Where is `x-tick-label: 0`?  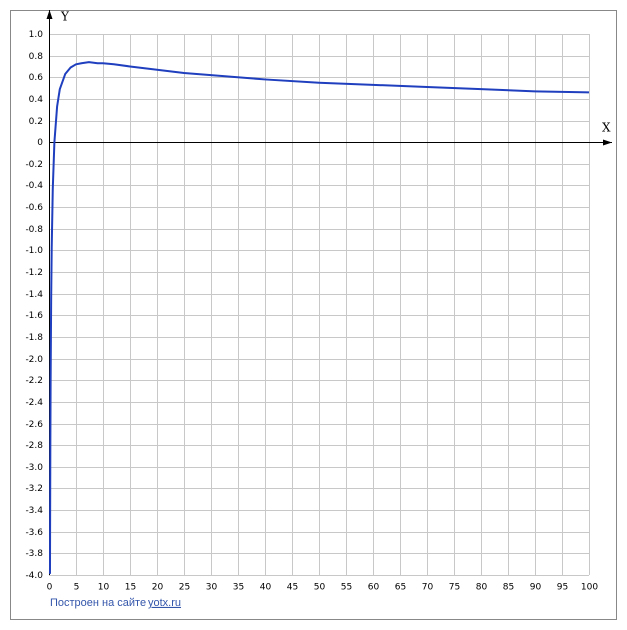 x-tick-label: 0 is located at coordinates (50, 588).